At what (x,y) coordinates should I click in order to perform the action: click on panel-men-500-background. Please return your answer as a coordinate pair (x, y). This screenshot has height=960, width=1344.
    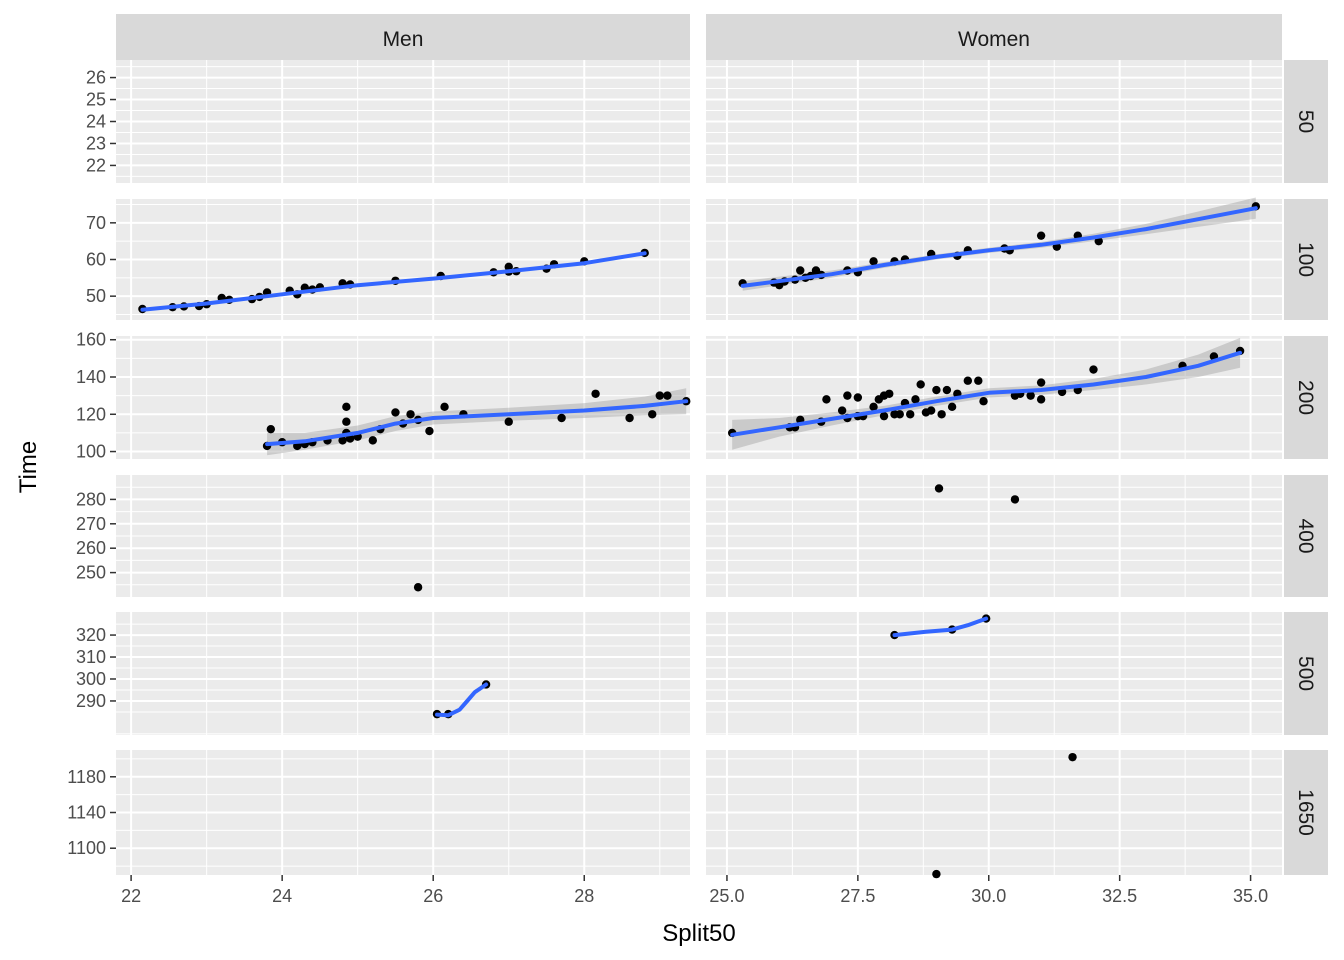
    Looking at the image, I should click on (403, 673).